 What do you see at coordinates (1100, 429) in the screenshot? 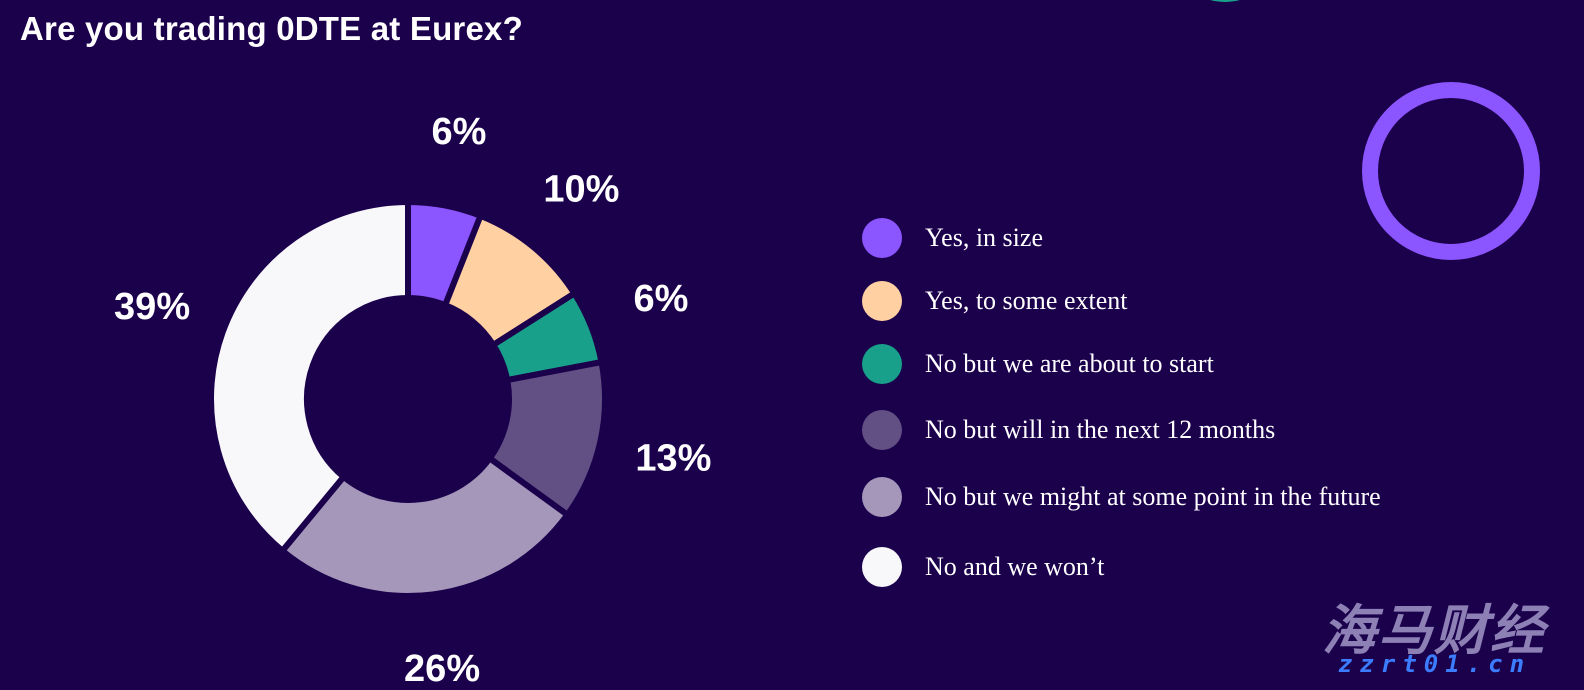
I see `legend-label: No but will in the next 12 months` at bounding box center [1100, 429].